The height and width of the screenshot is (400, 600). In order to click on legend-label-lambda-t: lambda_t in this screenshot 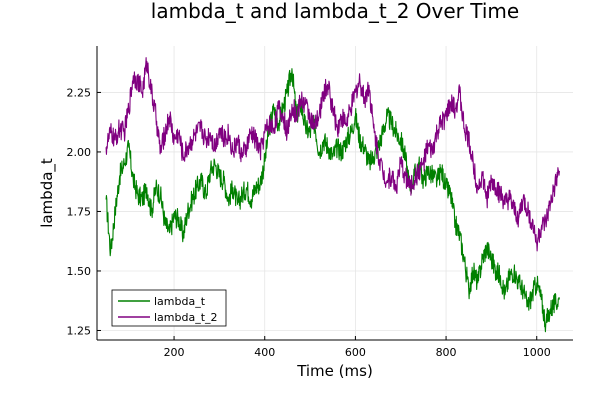, I will do `click(180, 301)`.